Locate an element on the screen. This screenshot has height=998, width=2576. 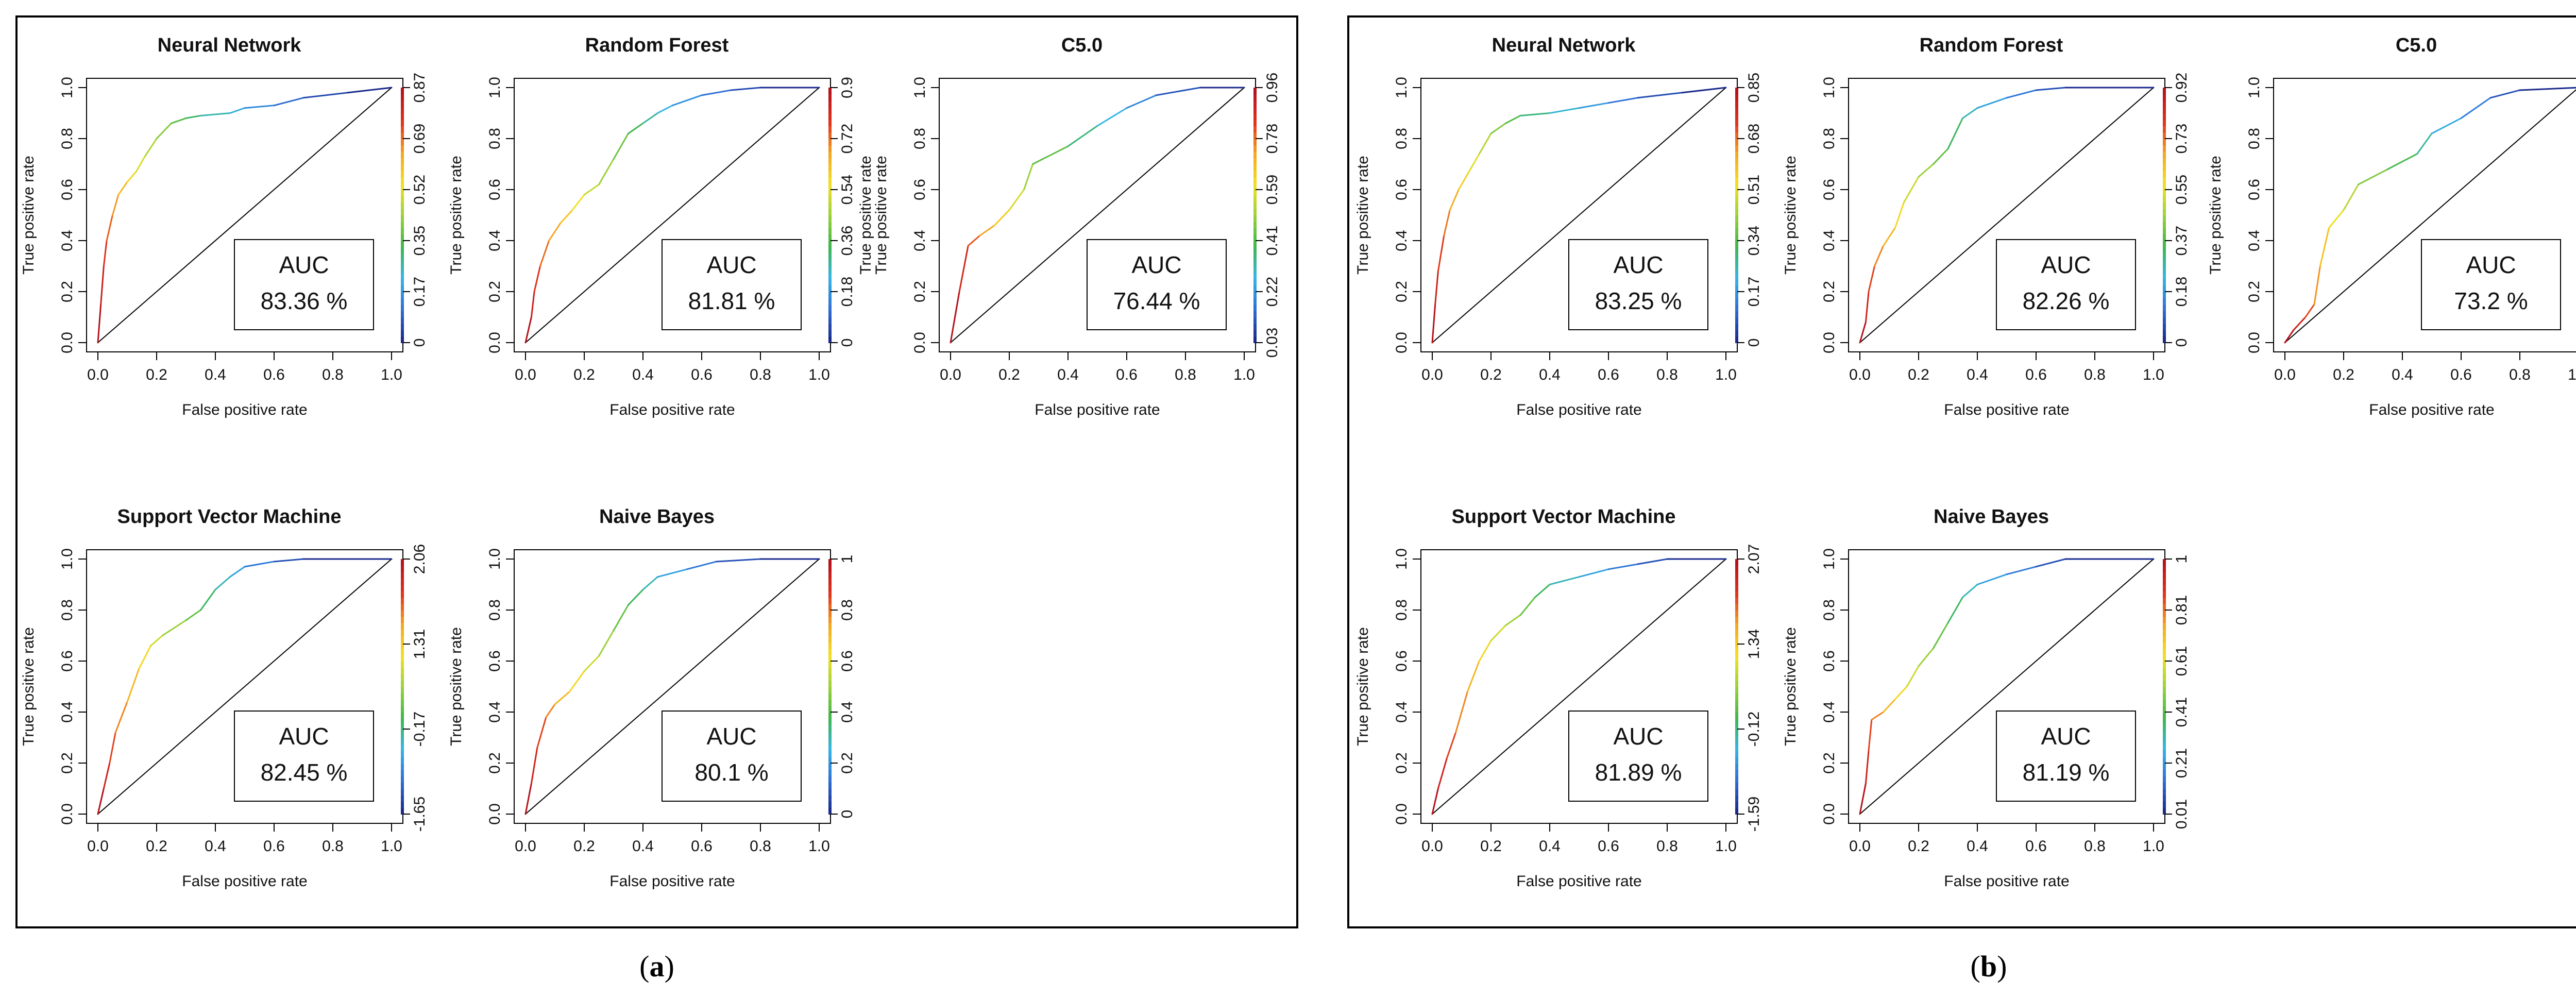
x-tick-label: 0.6 is located at coordinates (2036, 374).